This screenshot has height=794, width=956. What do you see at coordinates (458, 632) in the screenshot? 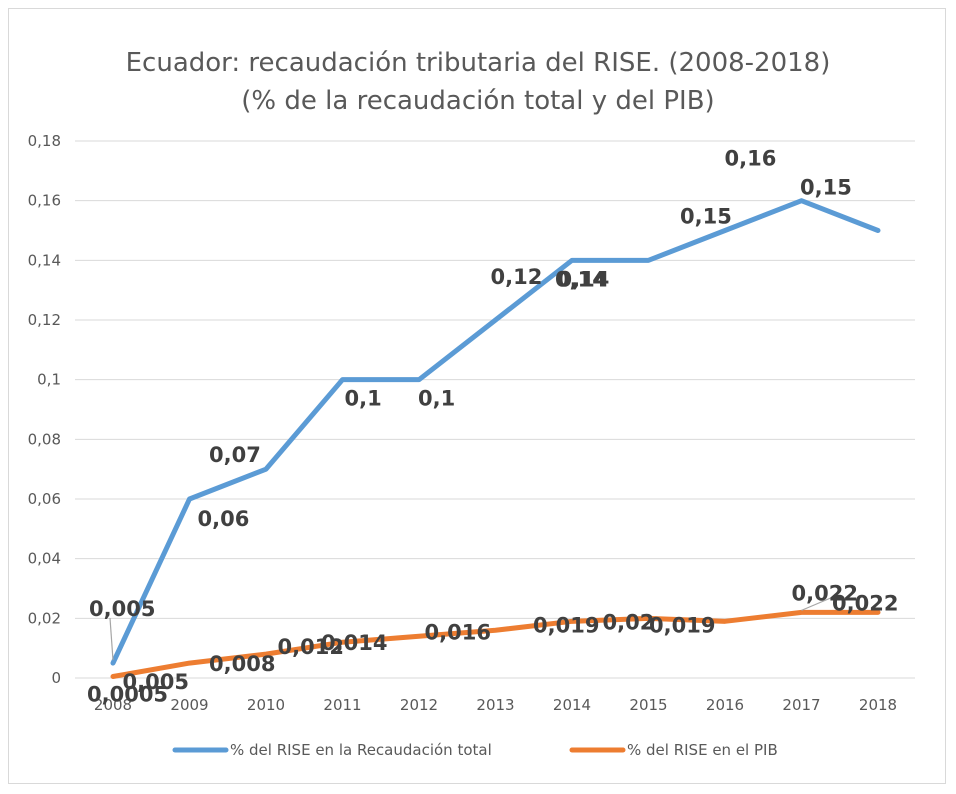
I see `data-label: 0,016` at bounding box center [458, 632].